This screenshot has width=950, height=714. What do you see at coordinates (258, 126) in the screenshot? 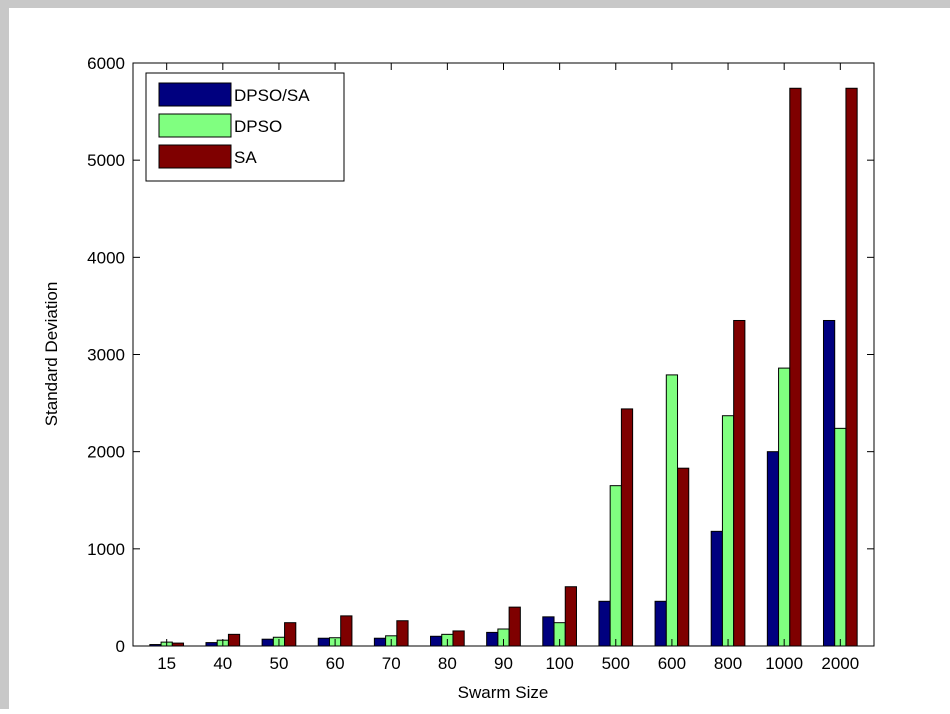
I see `legend-label-dpso: DPSO` at bounding box center [258, 126].